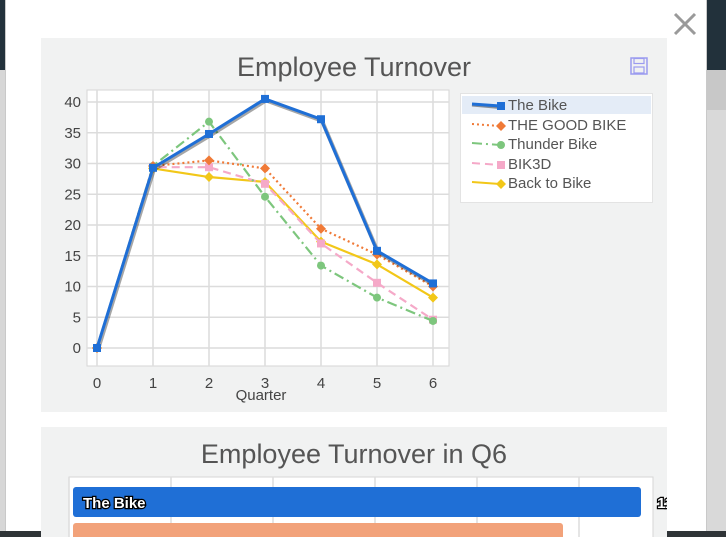  I want to click on x-axis-label: Quarter, so click(261, 395).